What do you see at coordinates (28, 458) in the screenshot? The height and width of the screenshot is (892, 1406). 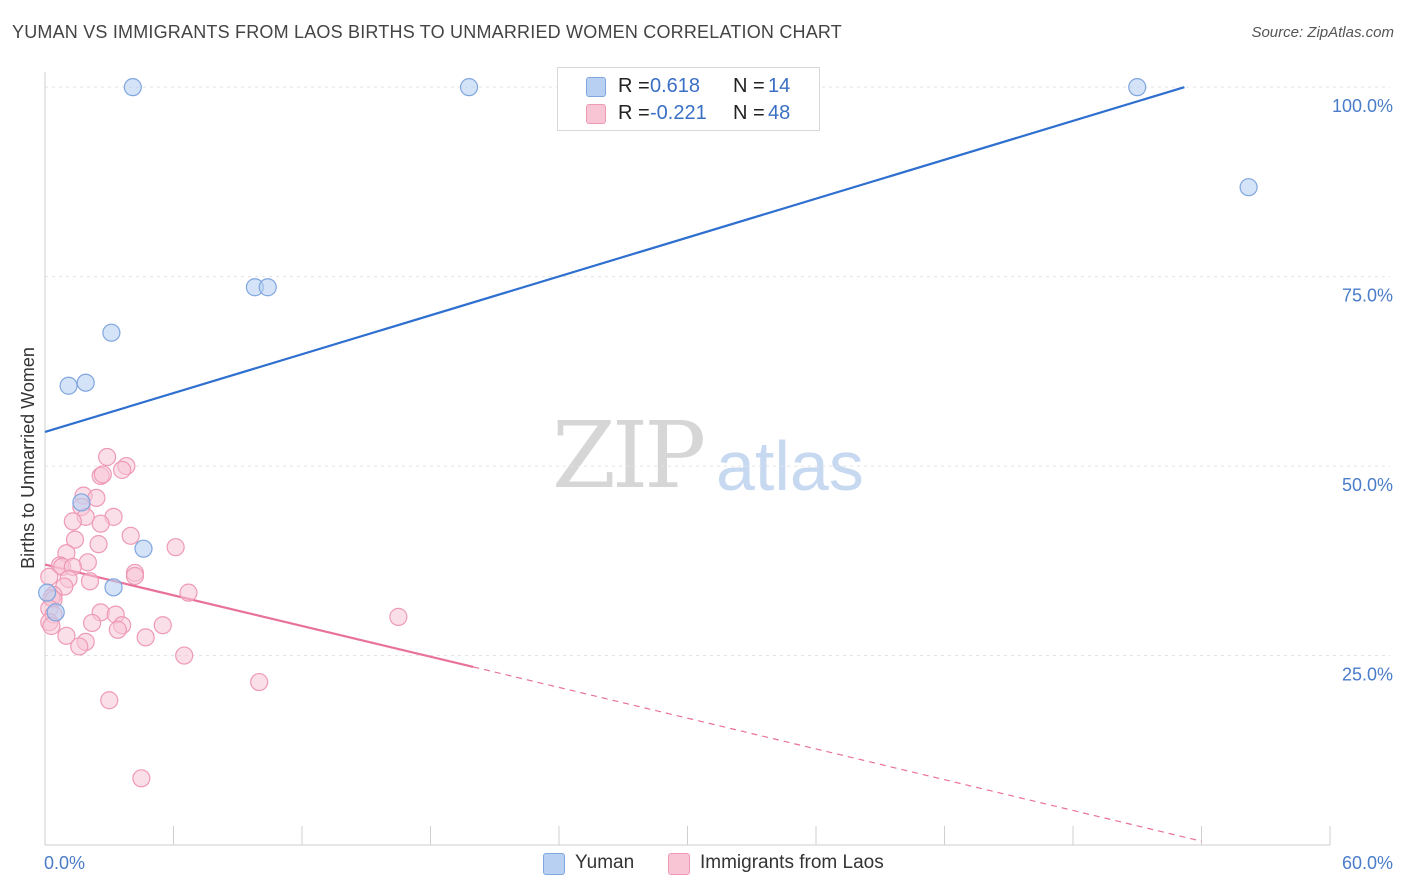 I see `y-axis-label: Births to Unmarried Women` at bounding box center [28, 458].